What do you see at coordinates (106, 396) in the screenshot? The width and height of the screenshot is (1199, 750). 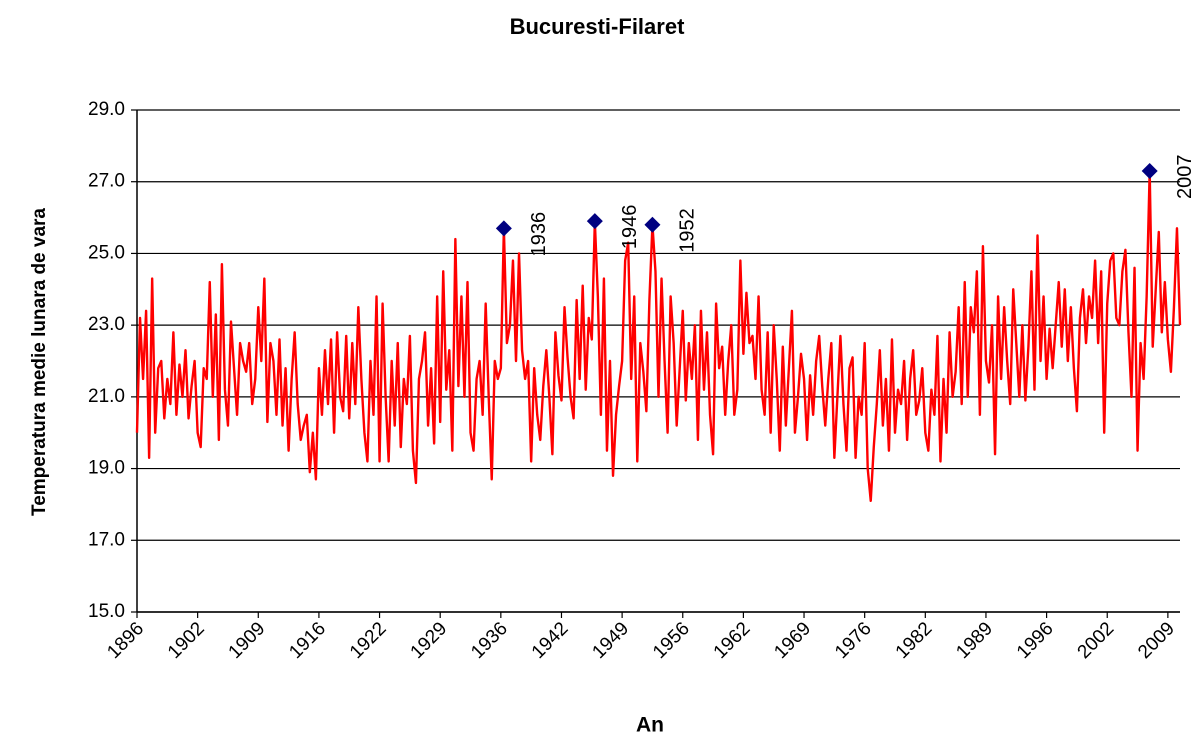 I see `y-tick-label: 21.0` at bounding box center [106, 396].